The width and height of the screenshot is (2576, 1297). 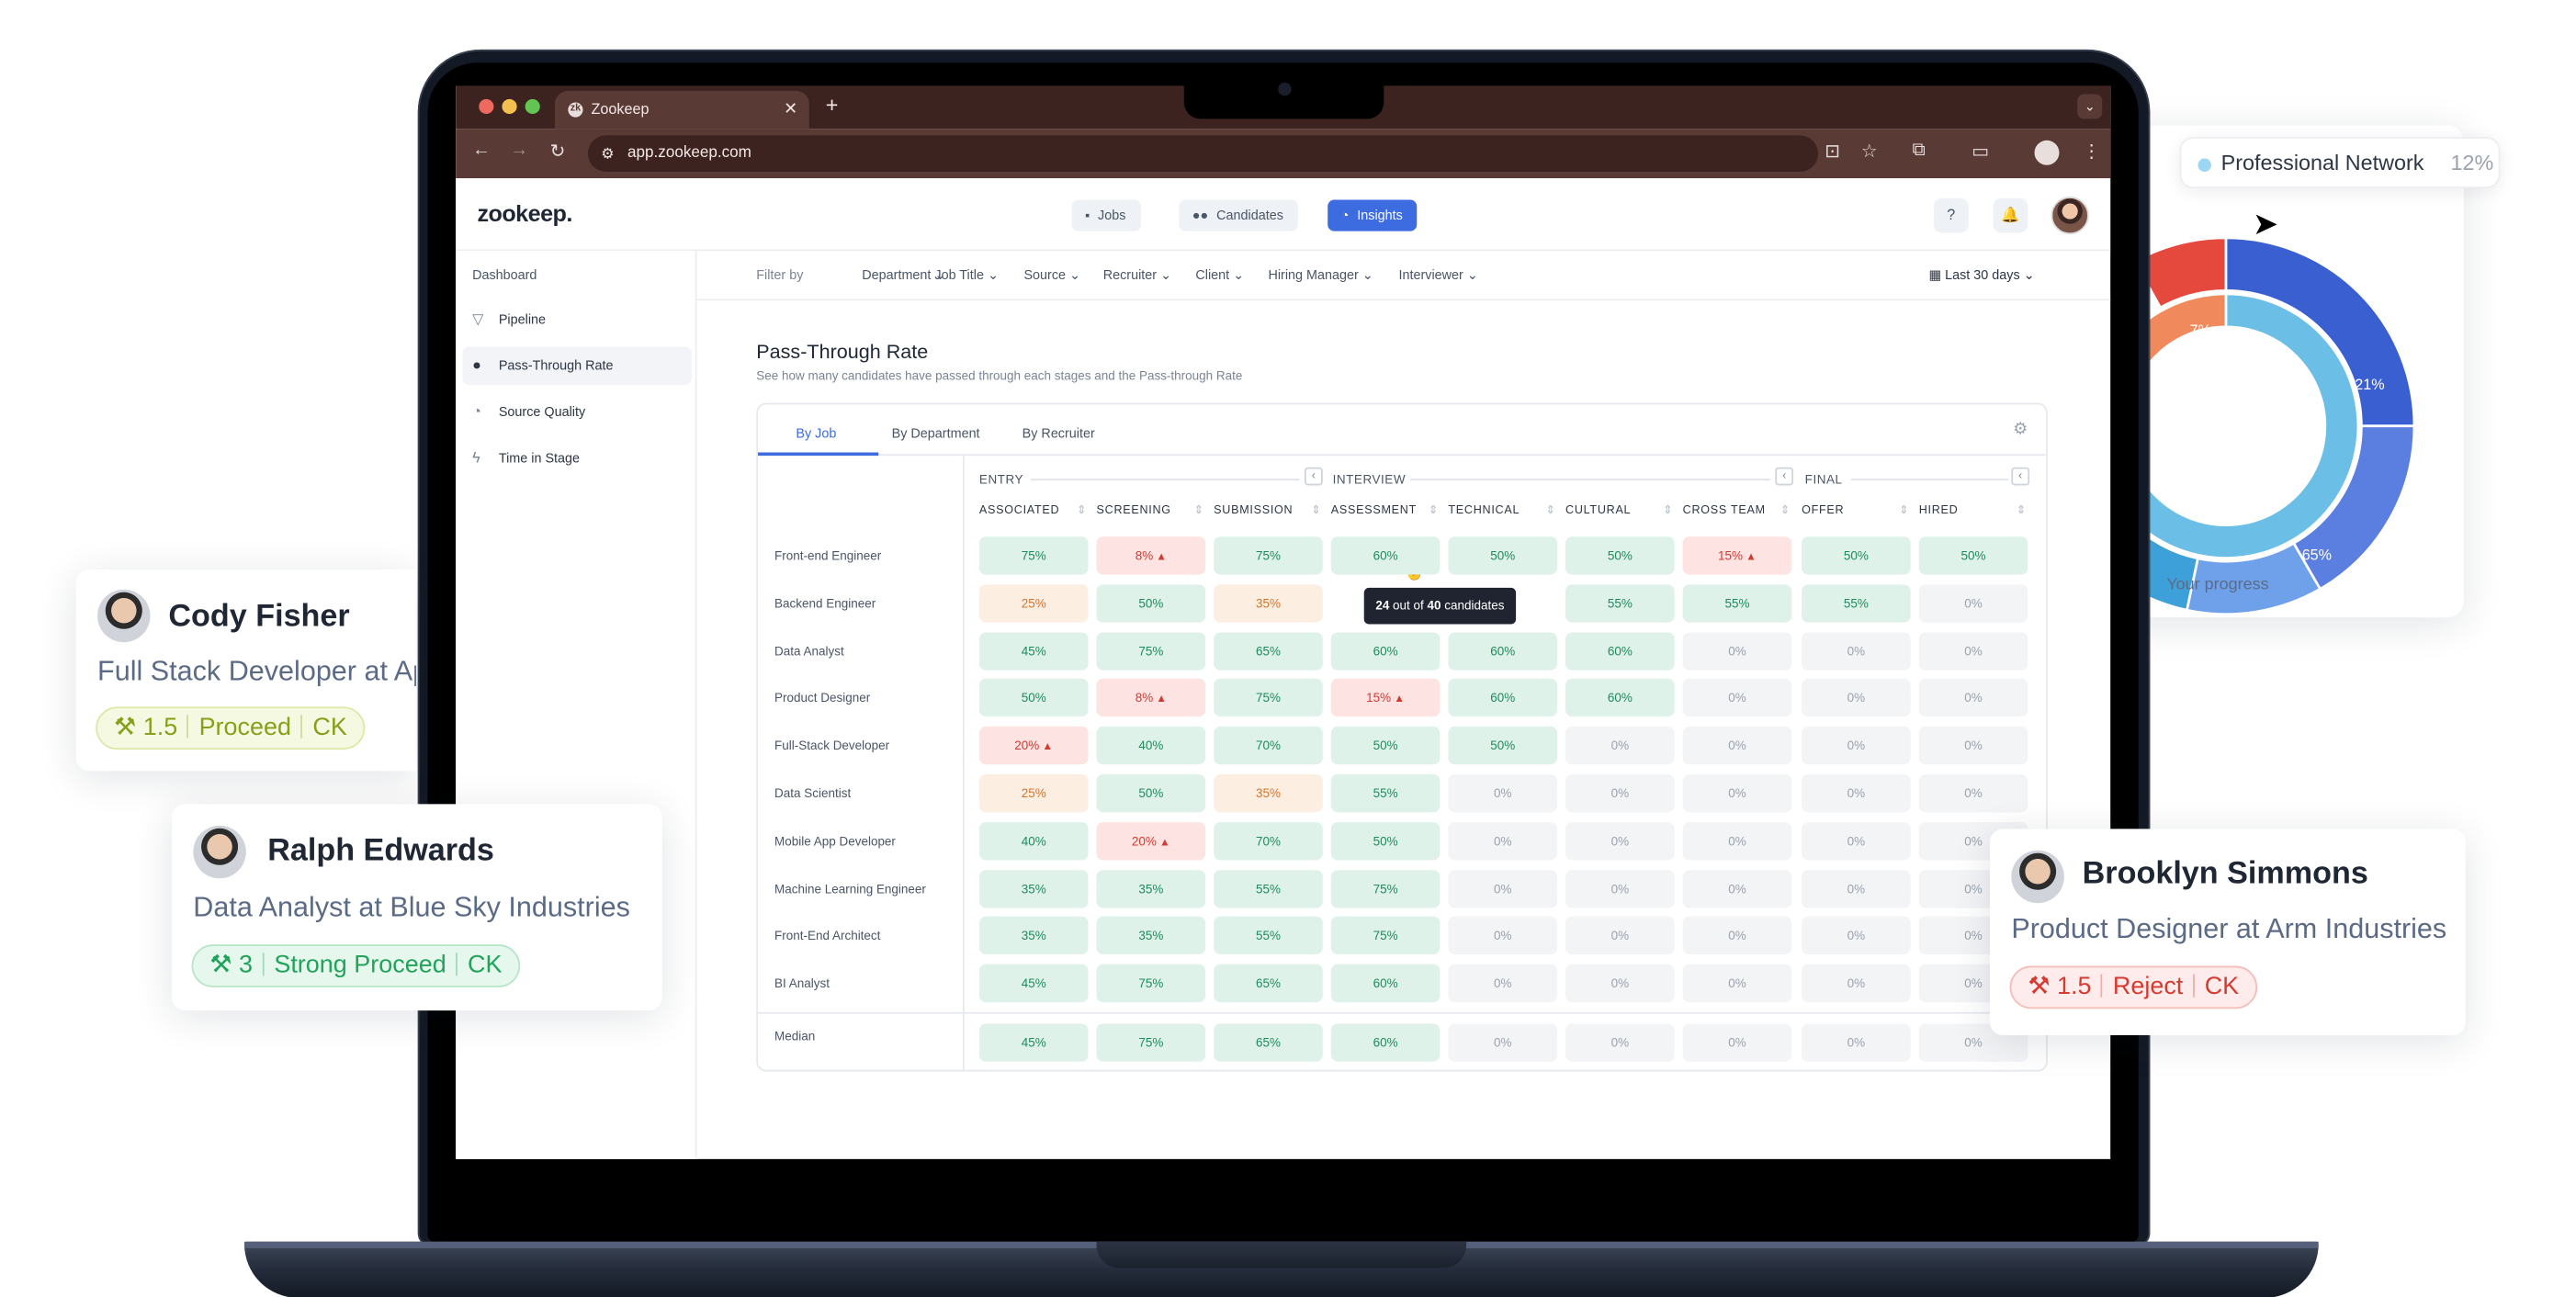 I want to click on address-bar: ⚙ app.zookeep.com, so click(x=1203, y=153).